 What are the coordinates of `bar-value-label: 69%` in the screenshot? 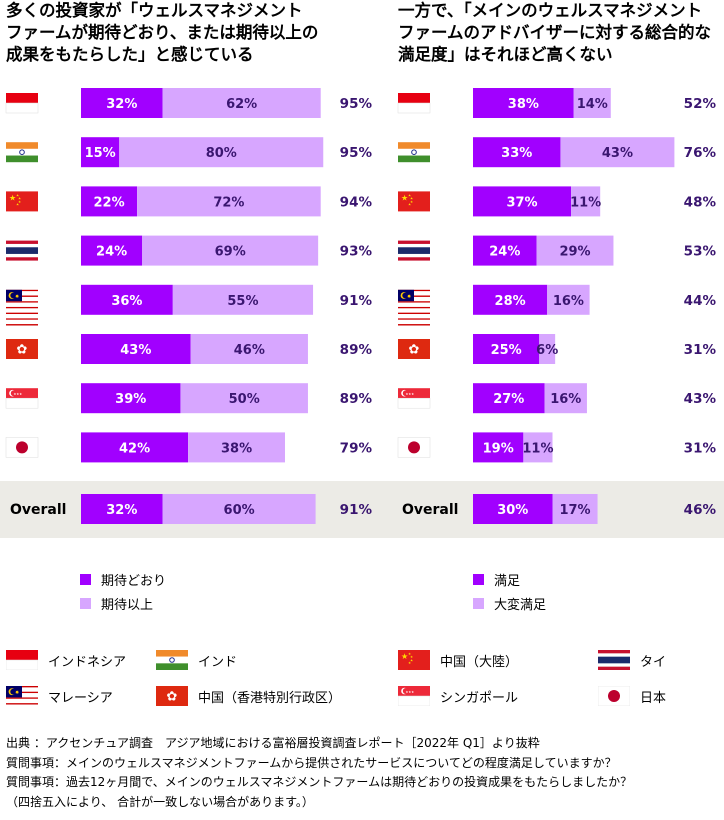 It's located at (230, 252).